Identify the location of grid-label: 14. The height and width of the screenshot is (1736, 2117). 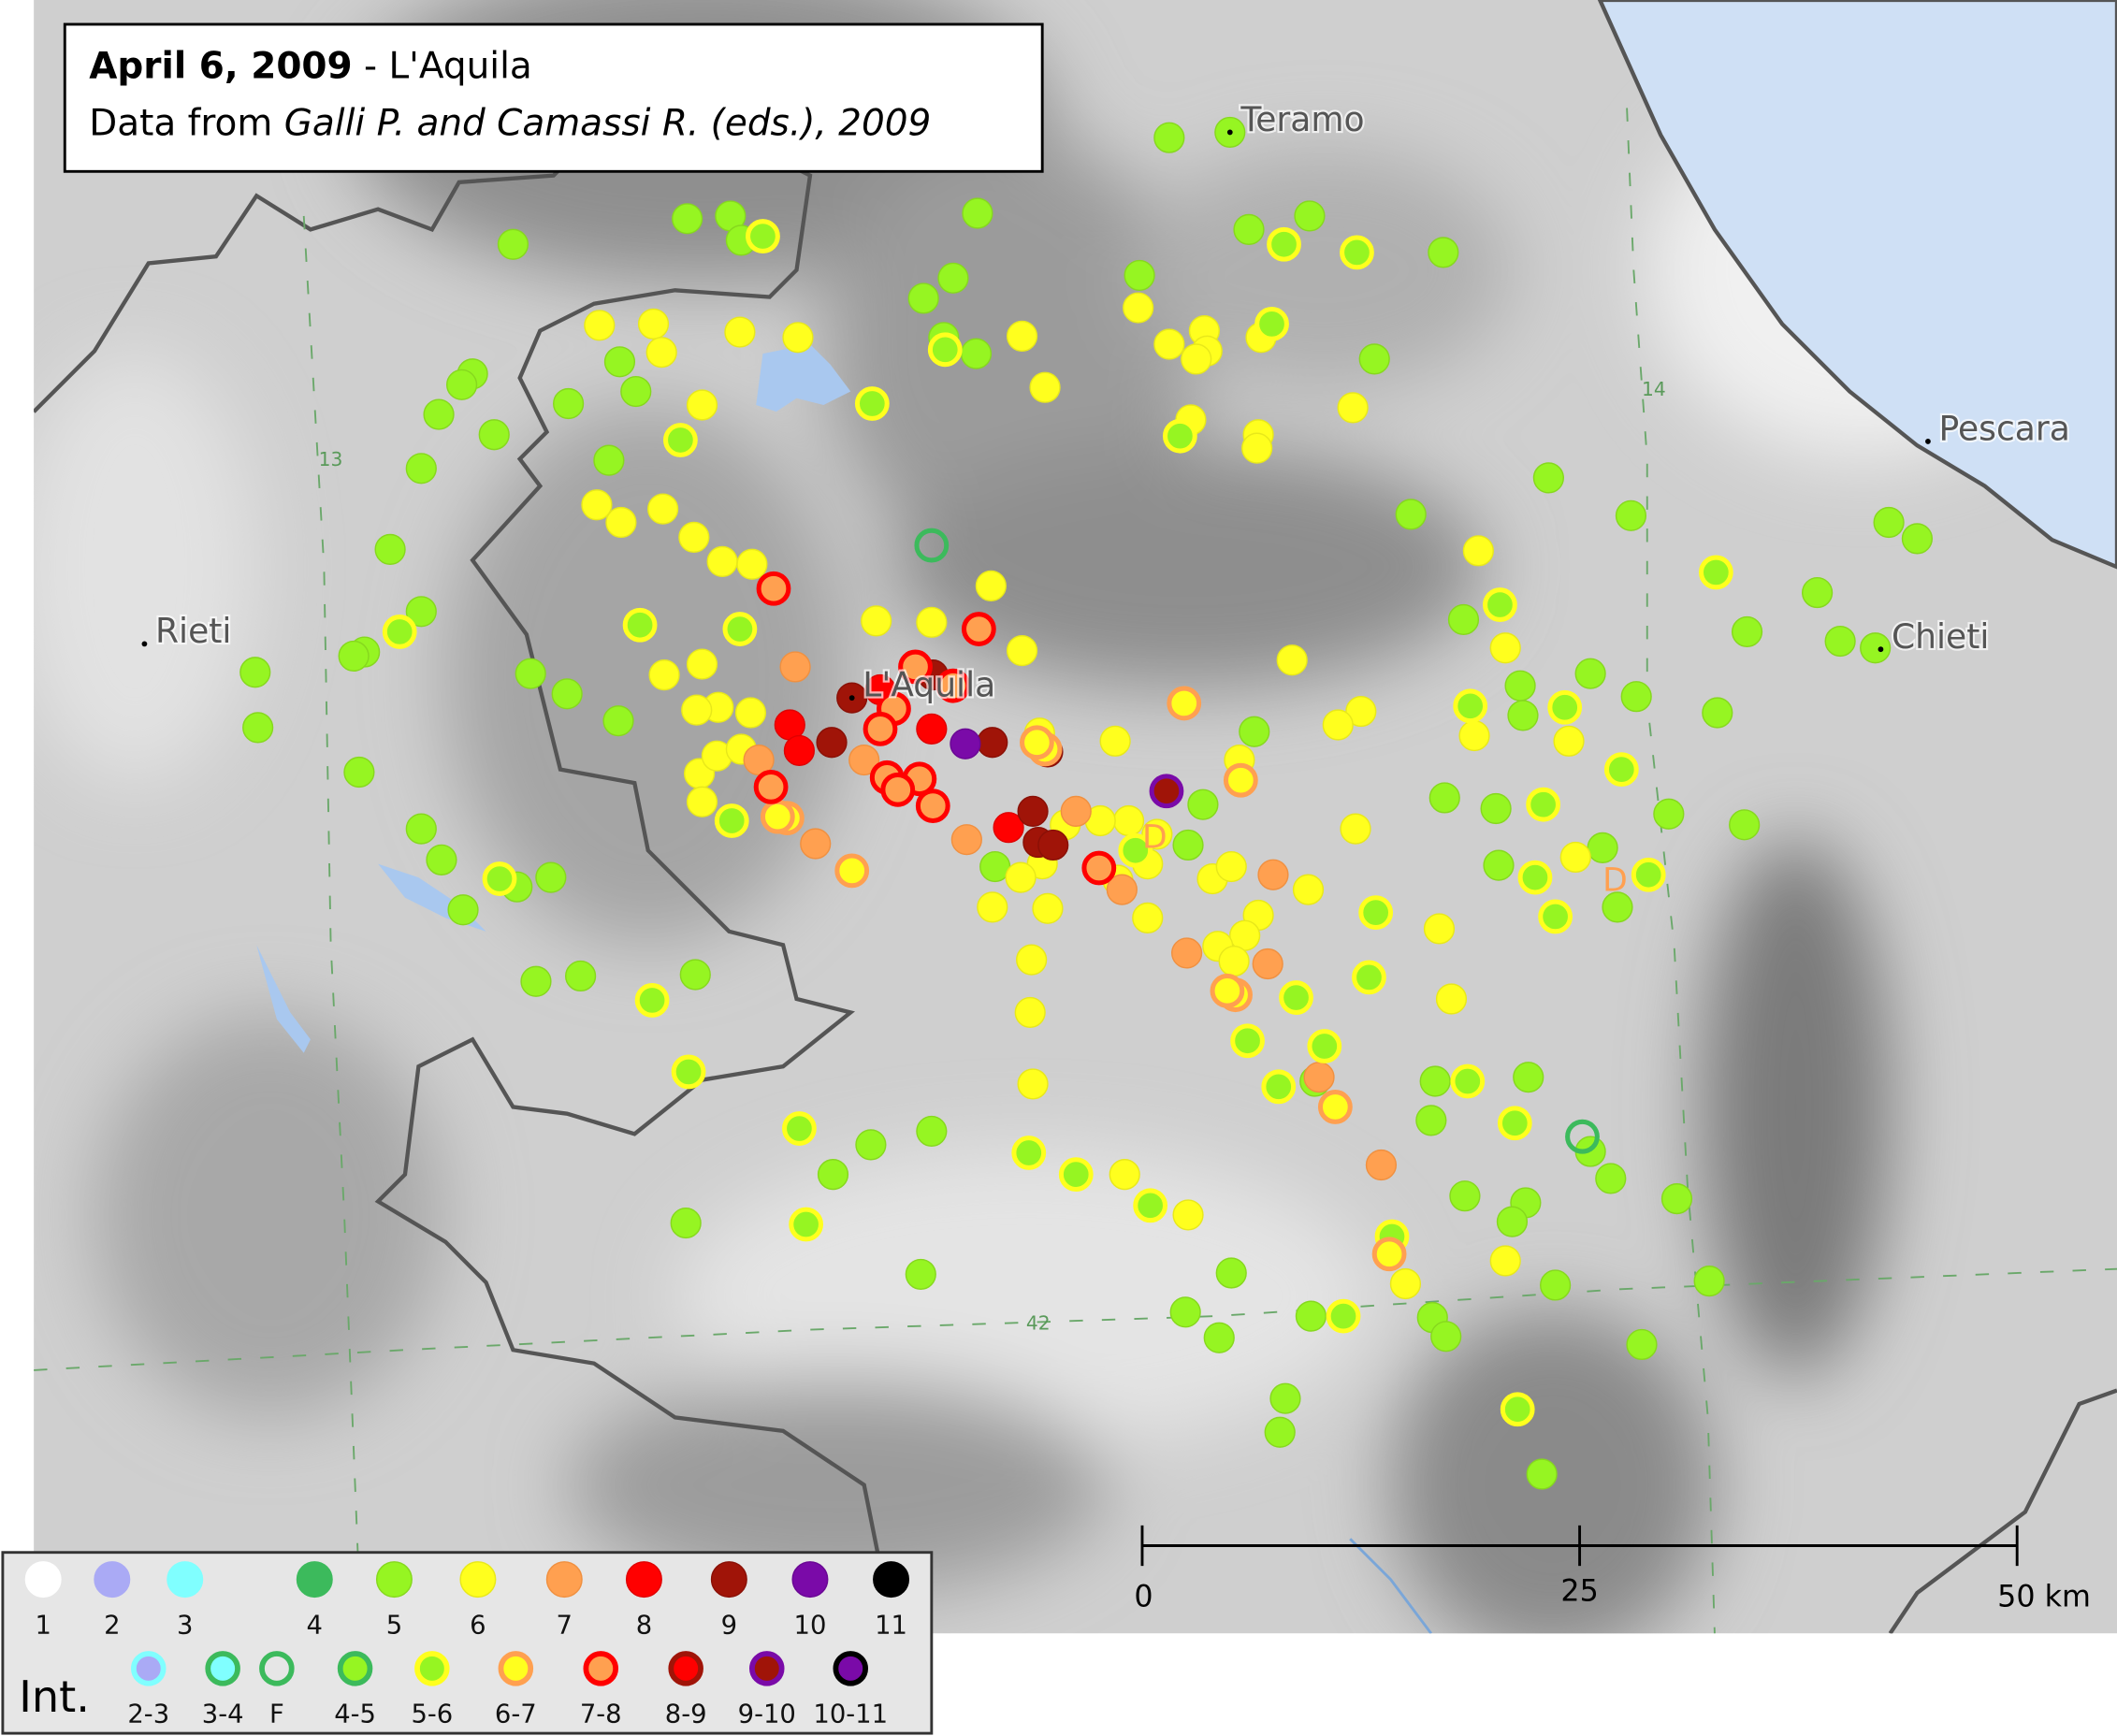
(1654, 389).